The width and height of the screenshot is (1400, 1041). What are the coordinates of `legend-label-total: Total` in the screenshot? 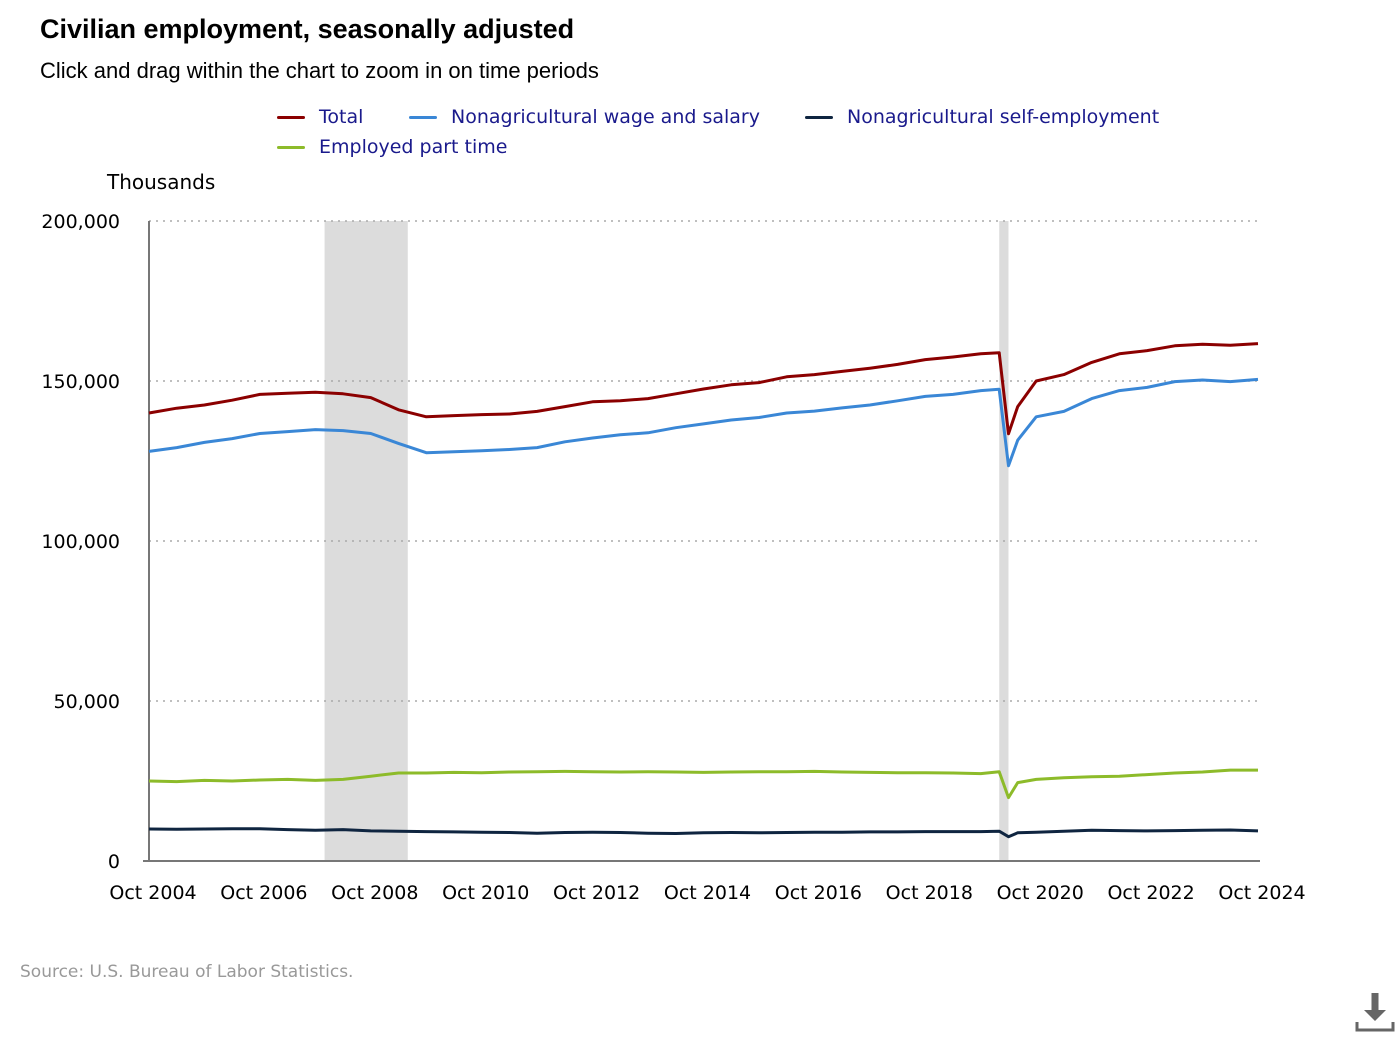 It's located at (341, 117).